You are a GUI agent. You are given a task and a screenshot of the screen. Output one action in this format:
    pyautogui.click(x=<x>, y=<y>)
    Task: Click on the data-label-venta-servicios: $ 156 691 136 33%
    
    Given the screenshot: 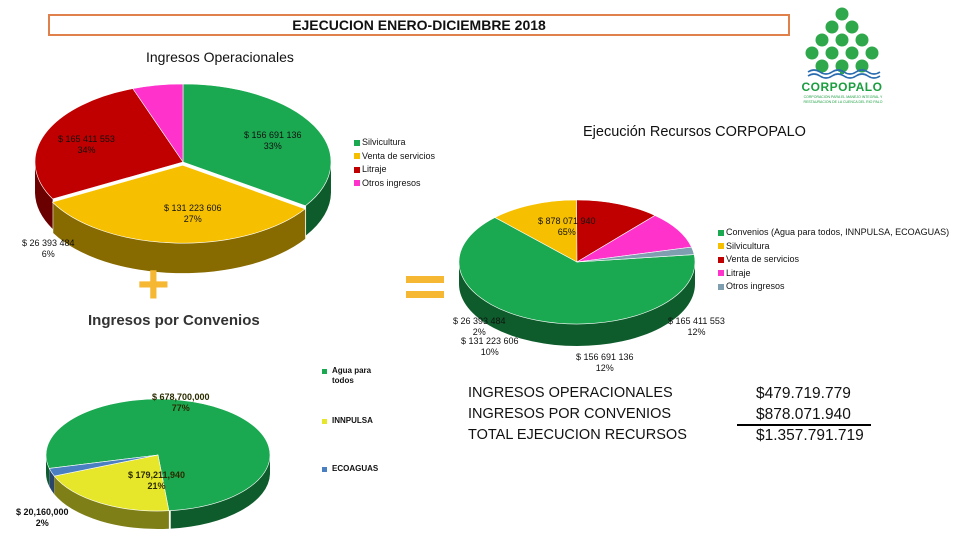 What is the action you would take?
    pyautogui.click(x=273, y=140)
    